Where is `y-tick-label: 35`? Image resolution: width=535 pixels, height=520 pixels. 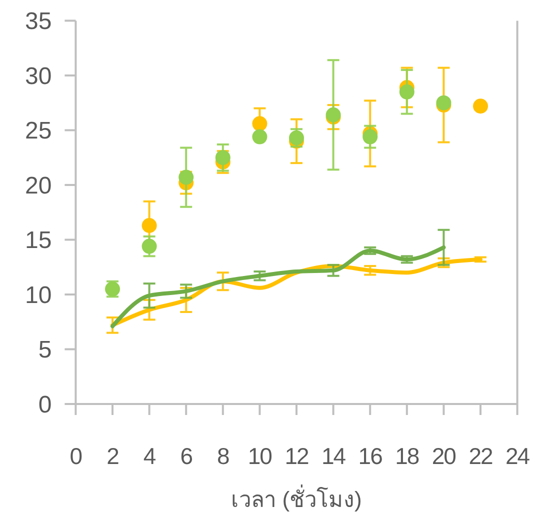
y-tick-label: 35 is located at coordinates (38, 22).